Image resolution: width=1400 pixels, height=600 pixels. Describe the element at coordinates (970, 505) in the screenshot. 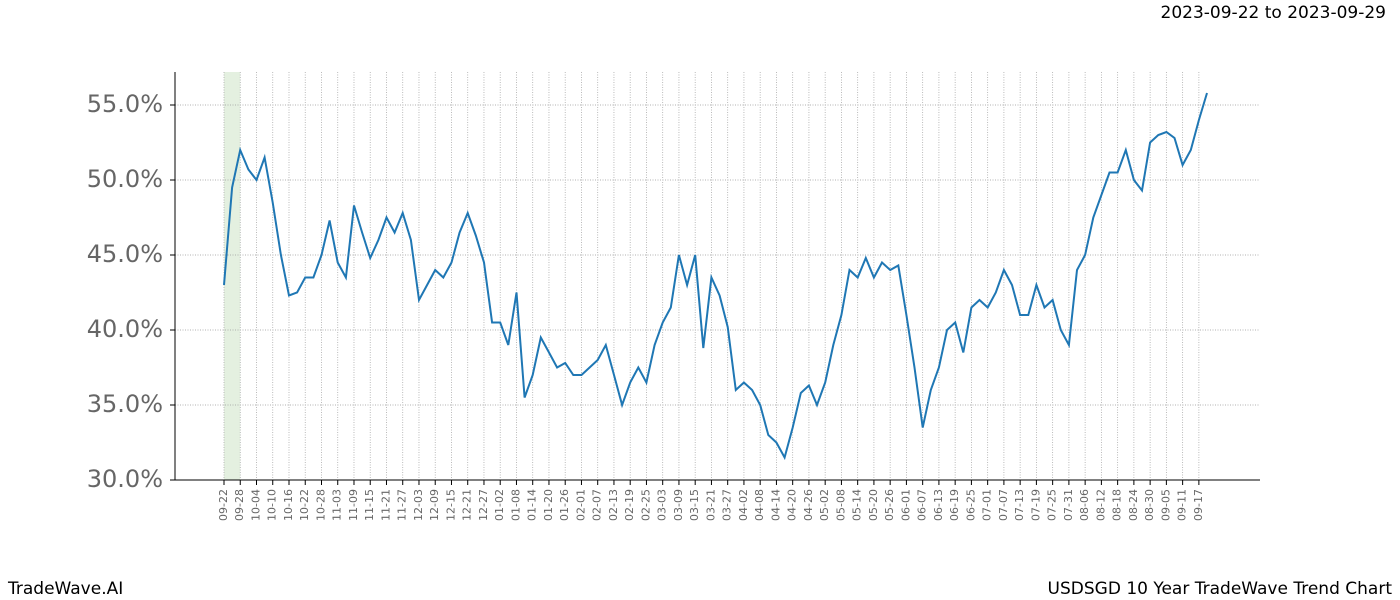

I see `x-tick-label: 06-25` at that location.